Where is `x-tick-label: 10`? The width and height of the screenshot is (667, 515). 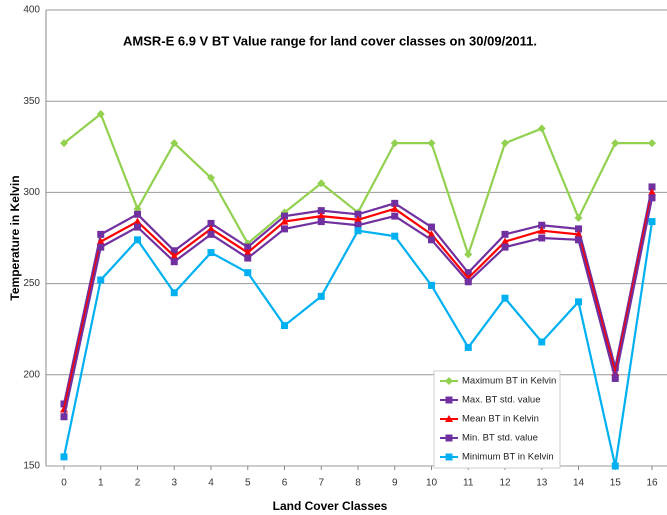 x-tick-label: 10 is located at coordinates (432, 483).